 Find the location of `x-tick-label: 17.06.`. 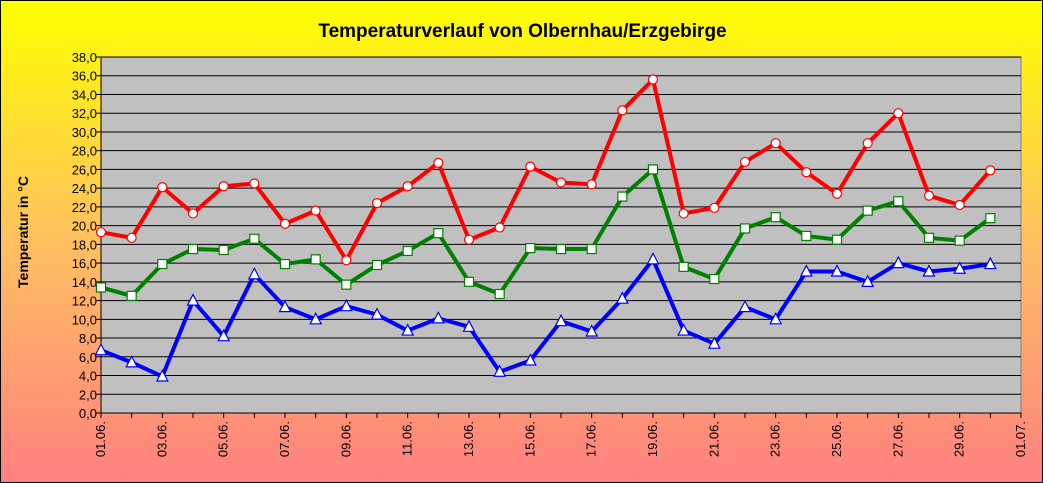

x-tick-label: 17.06. is located at coordinates (591, 439).